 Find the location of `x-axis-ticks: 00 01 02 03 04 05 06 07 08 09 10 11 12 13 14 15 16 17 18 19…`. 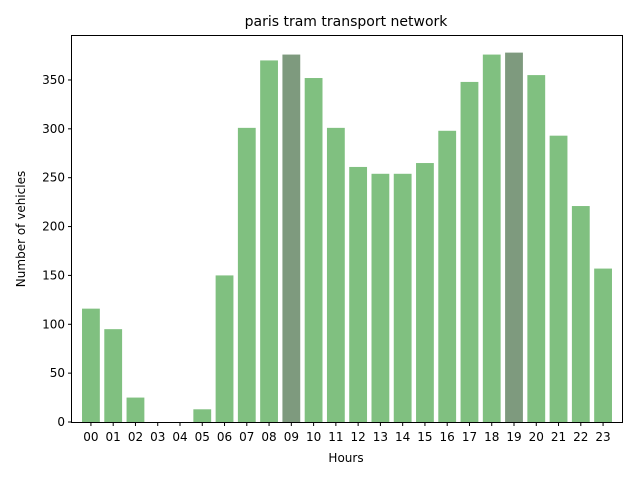

x-axis-ticks: 00 01 02 03 04 05 06 07 08 09 10 11 12 13 14 15 16 17 18 19… is located at coordinates (347, 433).